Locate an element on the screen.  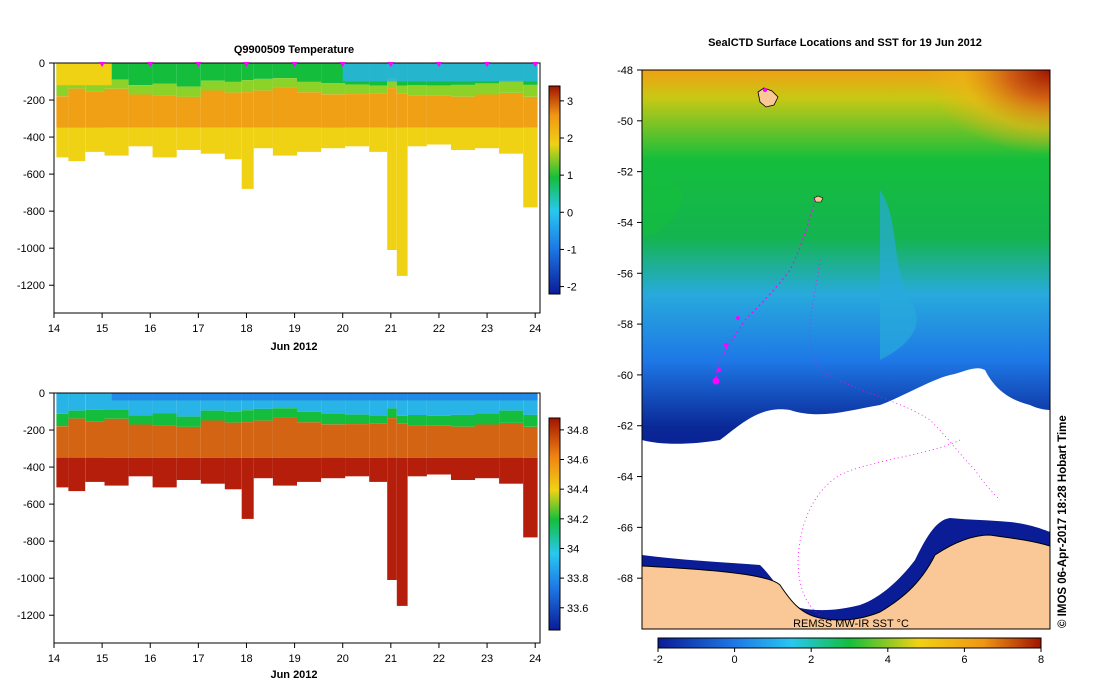
x-tick-label: 23 is located at coordinates (487, 659).